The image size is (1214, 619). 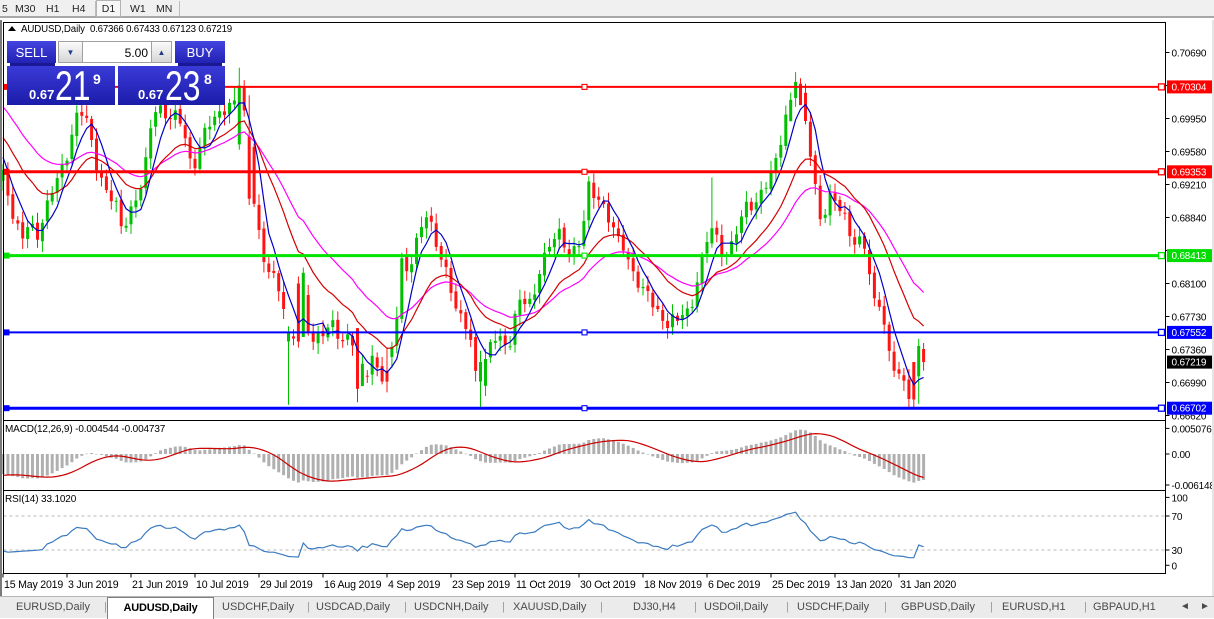 I want to click on svg-text: 23 Sep 2019, so click(x=481, y=585).